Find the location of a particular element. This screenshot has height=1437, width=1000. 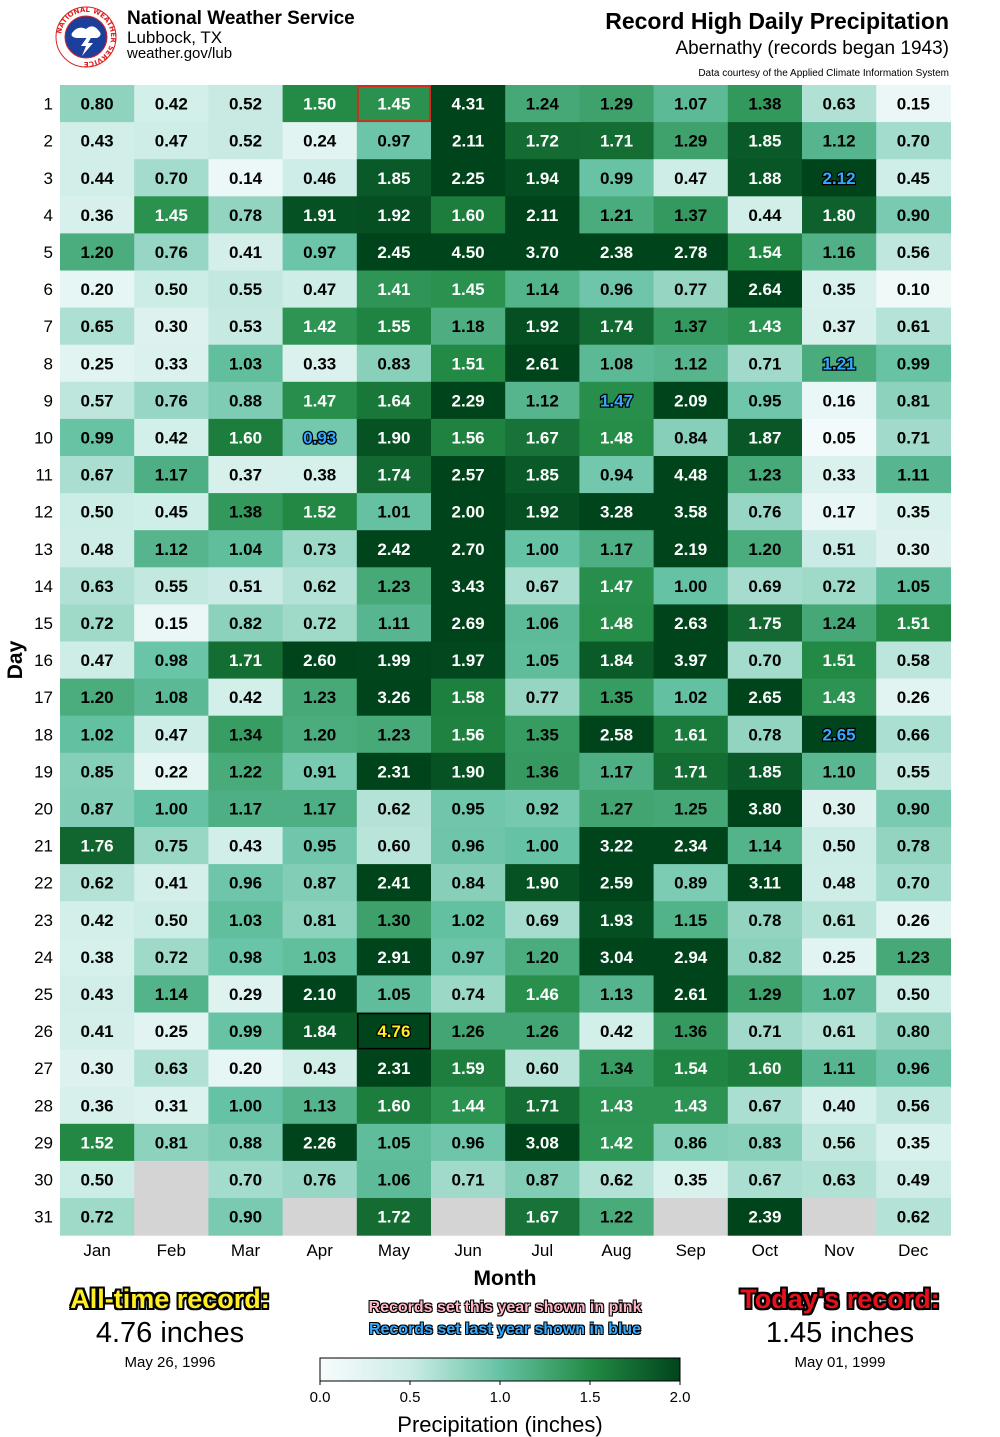

note-this-year: Records set this year shown in pink is located at coordinates (505, 1307).